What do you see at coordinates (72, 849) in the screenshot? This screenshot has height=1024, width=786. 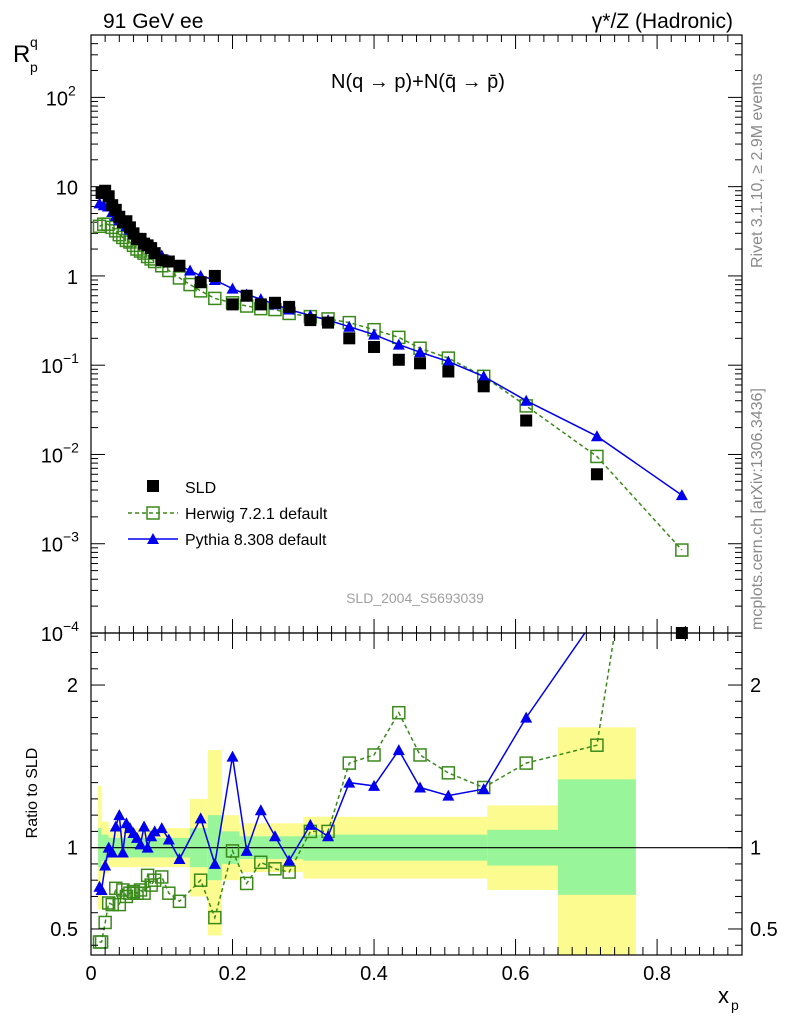 I see `ratio-y-tick-label-left: 1` at bounding box center [72, 849].